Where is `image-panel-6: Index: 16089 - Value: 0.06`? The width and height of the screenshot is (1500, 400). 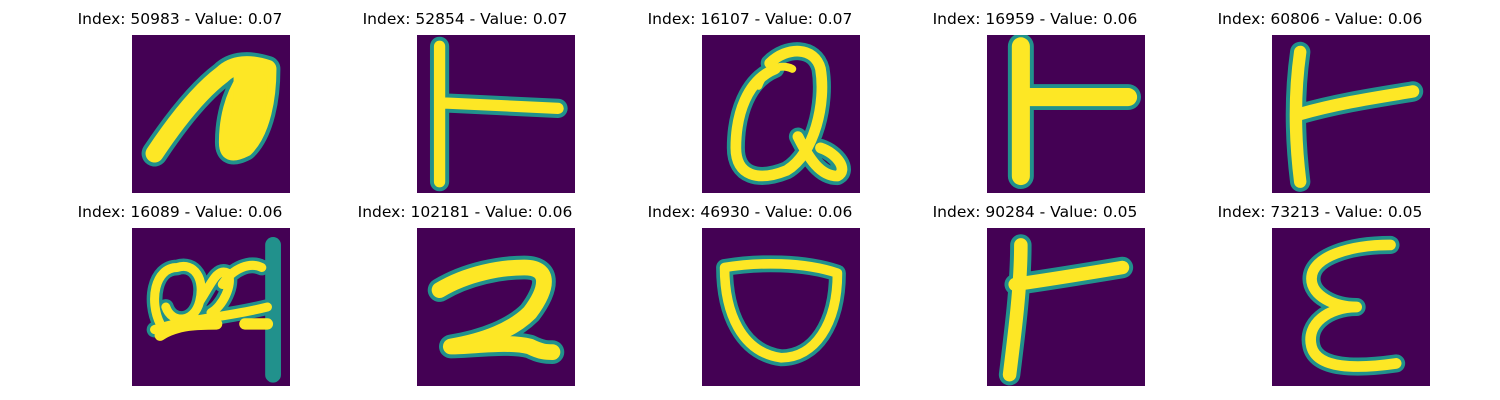
image-panel-6: Index: 16089 - Value: 0.06 is located at coordinates (180, 293).